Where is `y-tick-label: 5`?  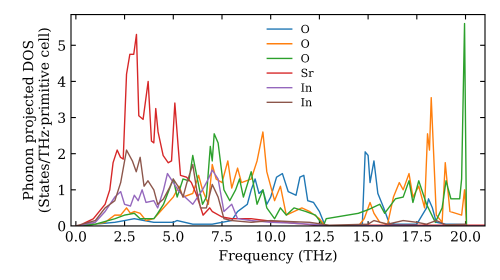
y-tick-label: 5 is located at coordinates (62, 45).